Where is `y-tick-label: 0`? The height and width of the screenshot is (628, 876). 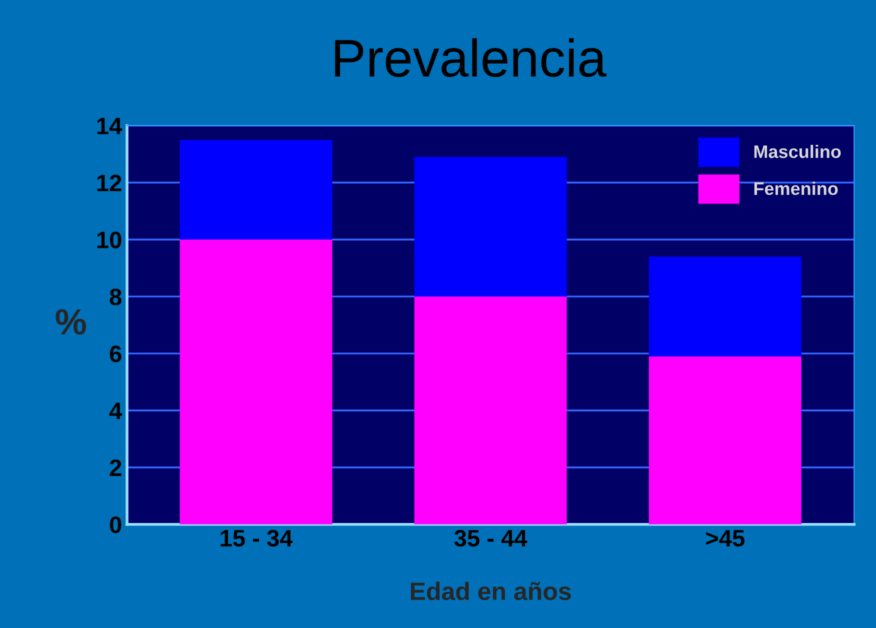
y-tick-label: 0 is located at coordinates (116, 525).